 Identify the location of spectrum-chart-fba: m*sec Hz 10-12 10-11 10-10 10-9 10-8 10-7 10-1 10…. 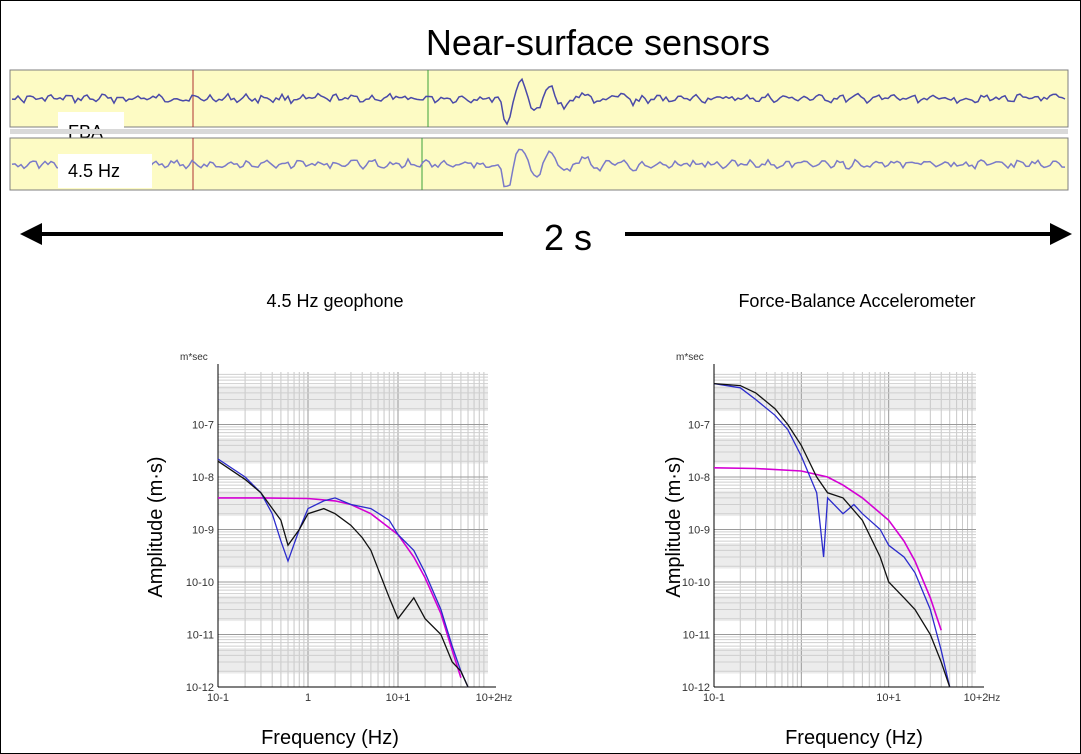
(838, 528).